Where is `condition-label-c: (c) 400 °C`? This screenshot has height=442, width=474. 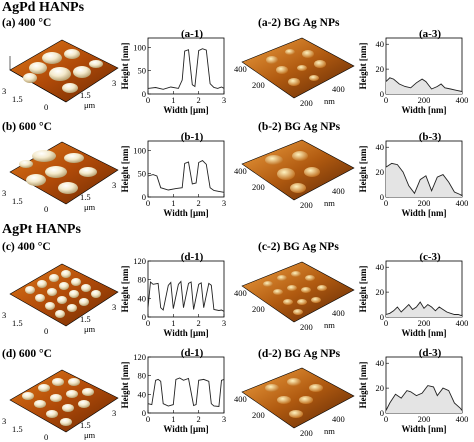 condition-label-c: (c) 400 °C is located at coordinates (26, 247).